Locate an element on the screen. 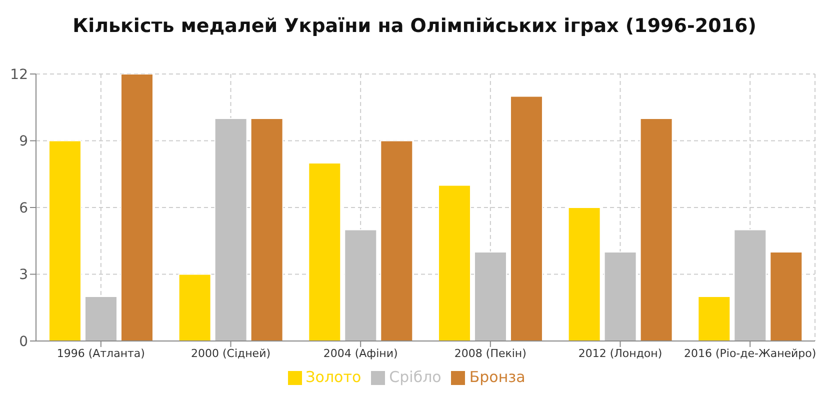 The image size is (829, 397). x-tick-label: 2016 (Ріо-де-Жанейро) is located at coordinates (750, 353).